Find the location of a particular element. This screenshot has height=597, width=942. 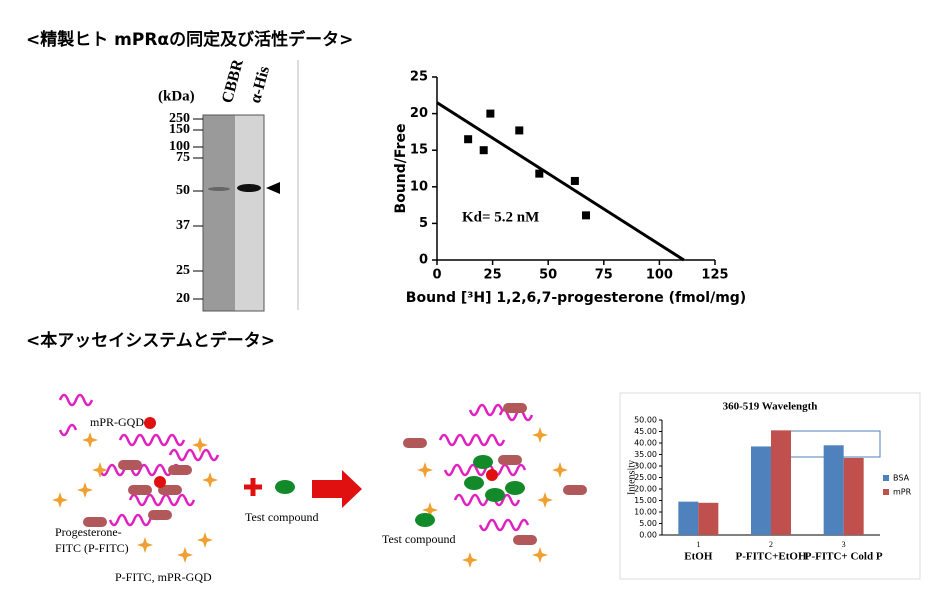

x-tick-label: P-FITC+EtOH is located at coordinates (770, 557).